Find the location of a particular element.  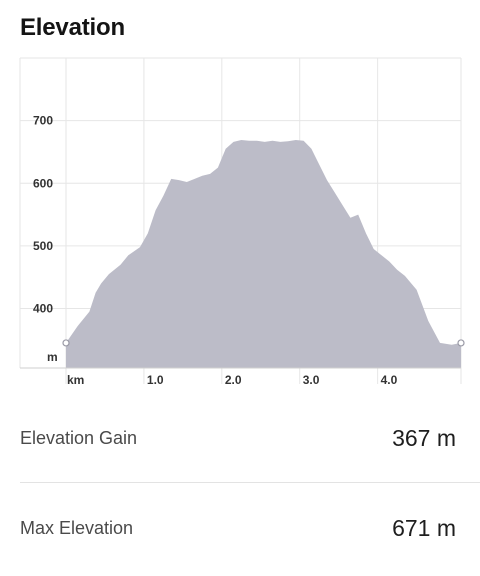

x-tick-label: 1.0 is located at coordinates (155, 380).